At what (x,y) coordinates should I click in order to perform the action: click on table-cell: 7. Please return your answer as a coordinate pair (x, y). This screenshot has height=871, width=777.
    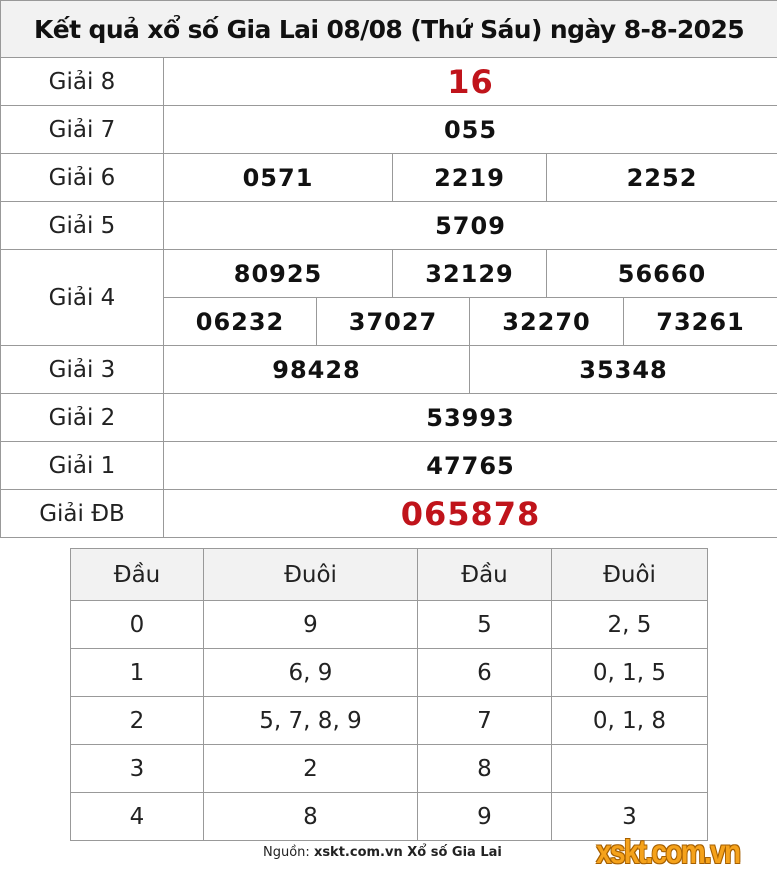
    Looking at the image, I should click on (485, 721).